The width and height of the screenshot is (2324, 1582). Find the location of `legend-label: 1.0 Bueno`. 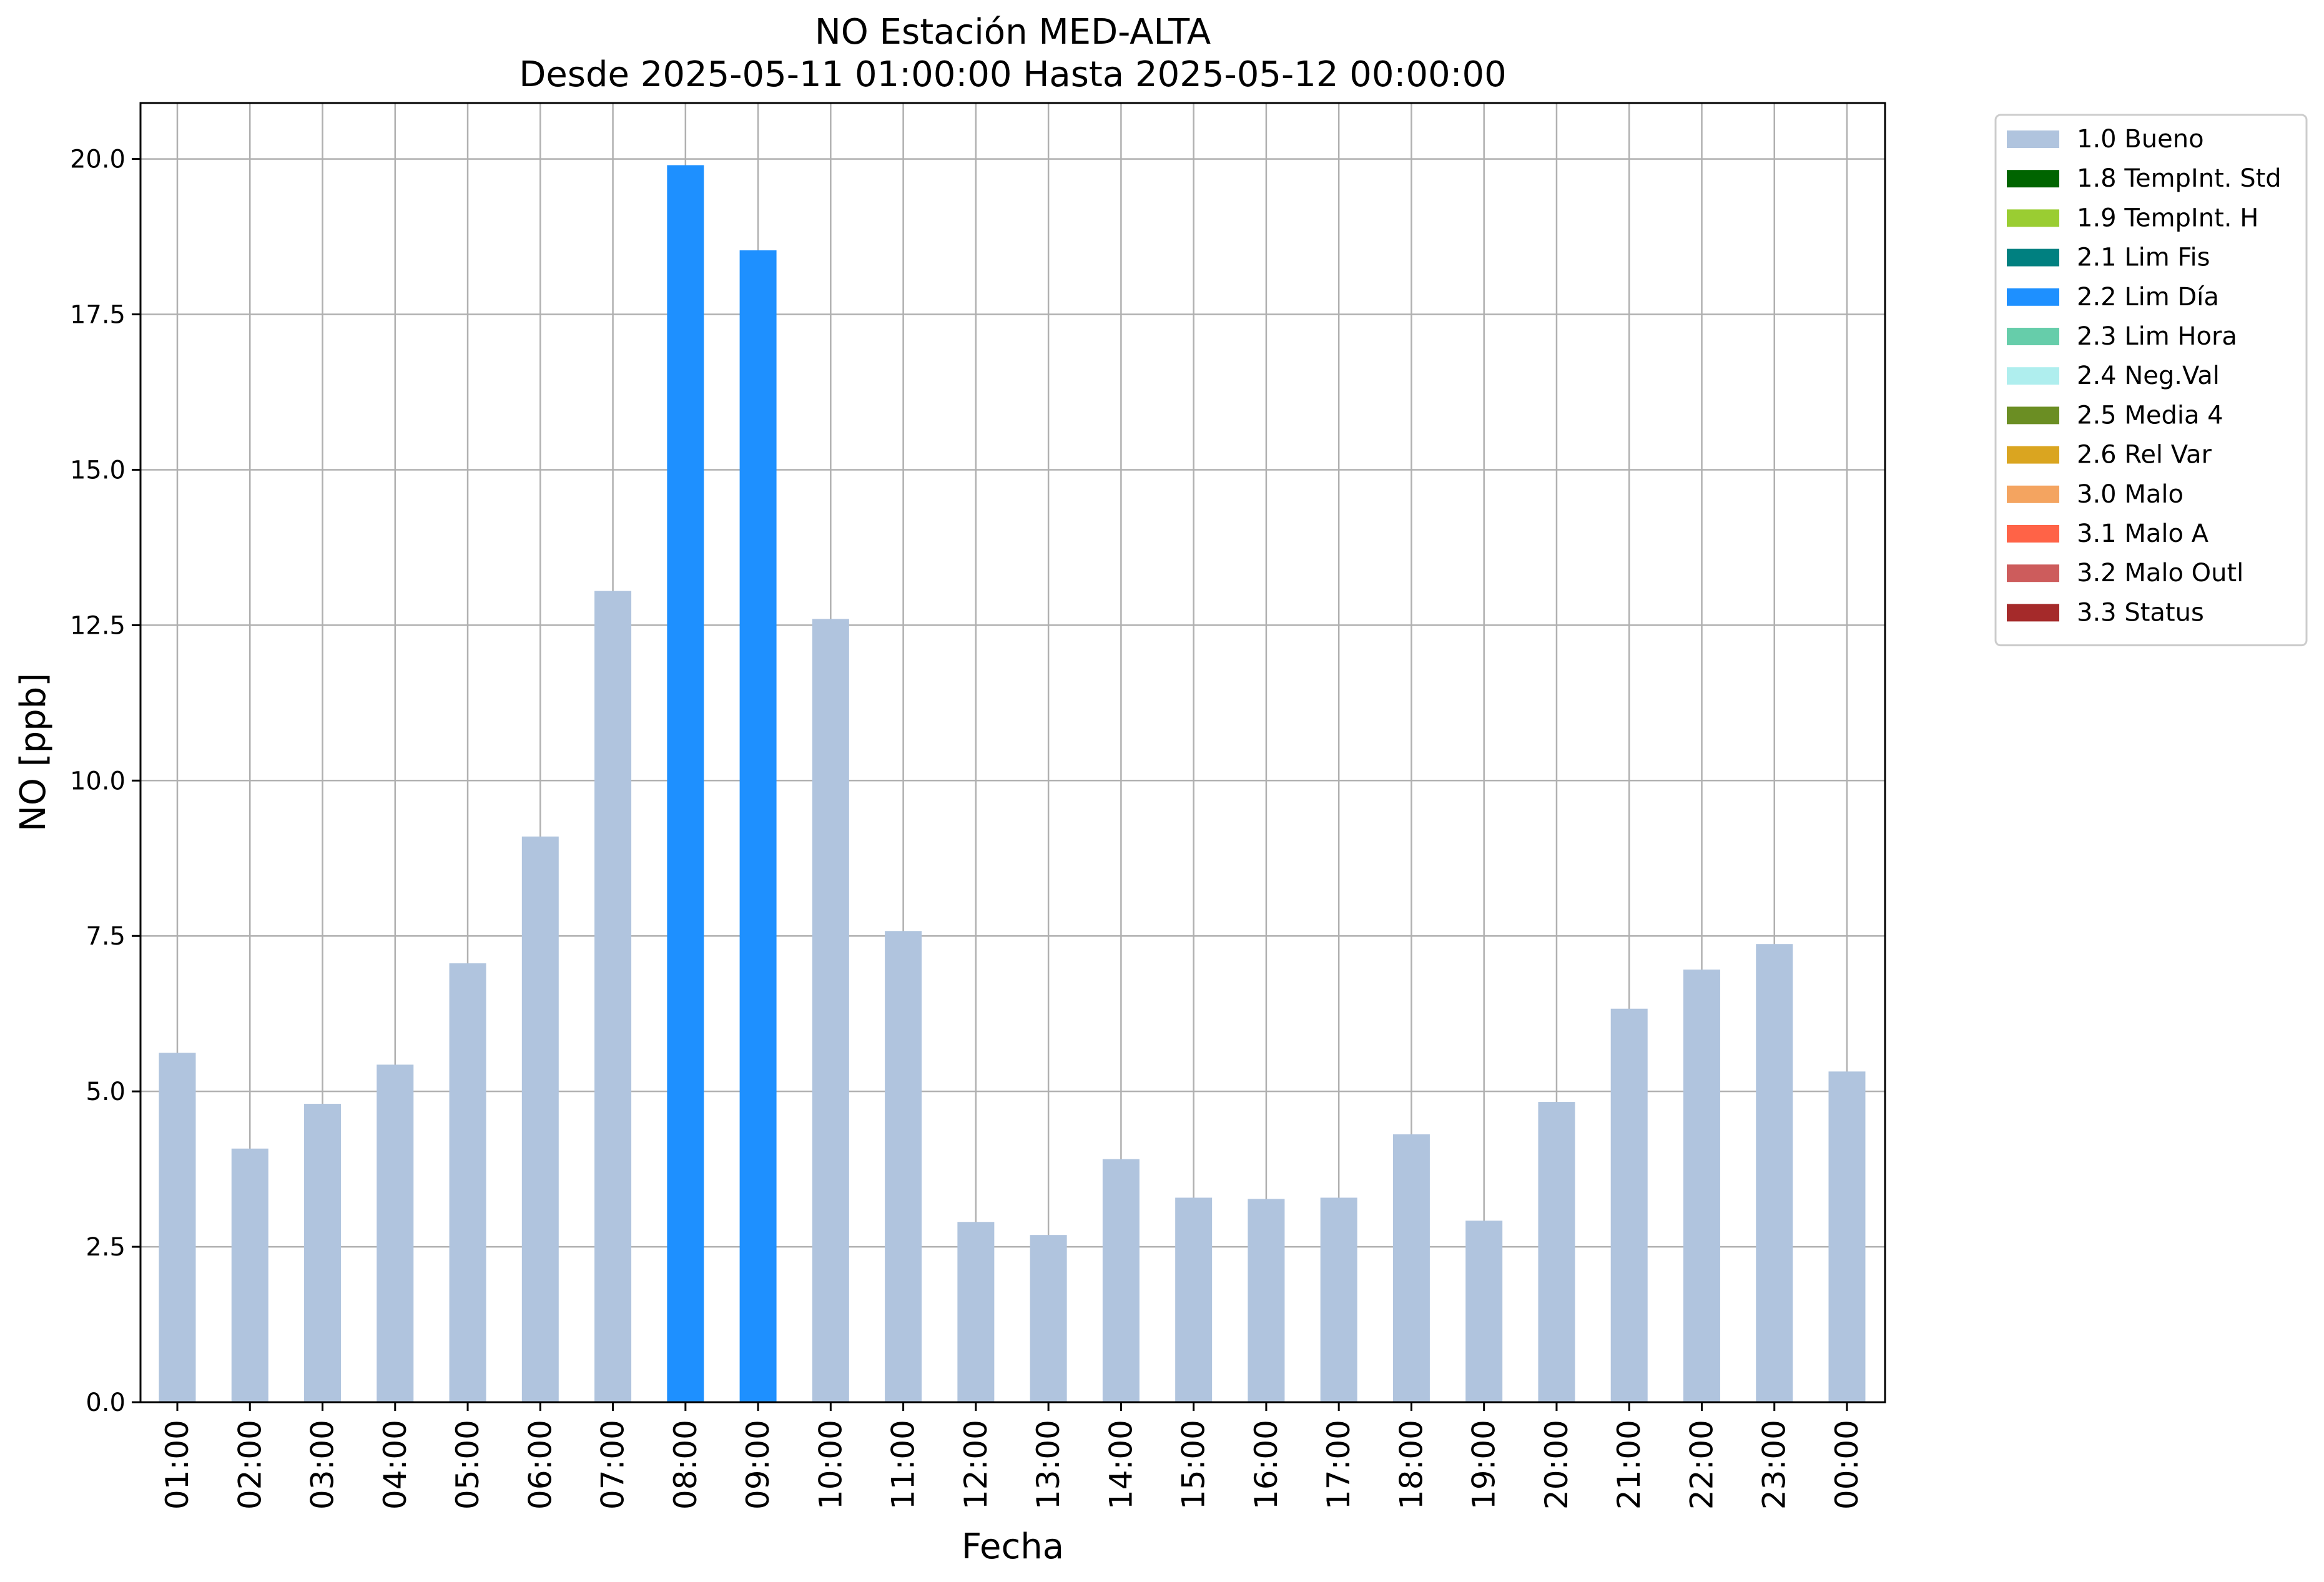

legend-label: 1.0 Bueno is located at coordinates (2140, 139).